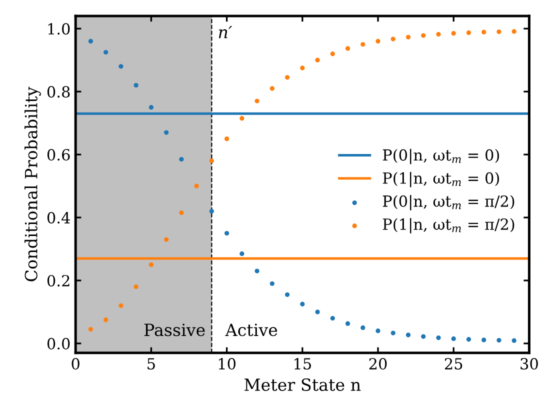 The width and height of the screenshot is (540, 401). I want to click on y-tick-label: 0.0, so click(58, 344).